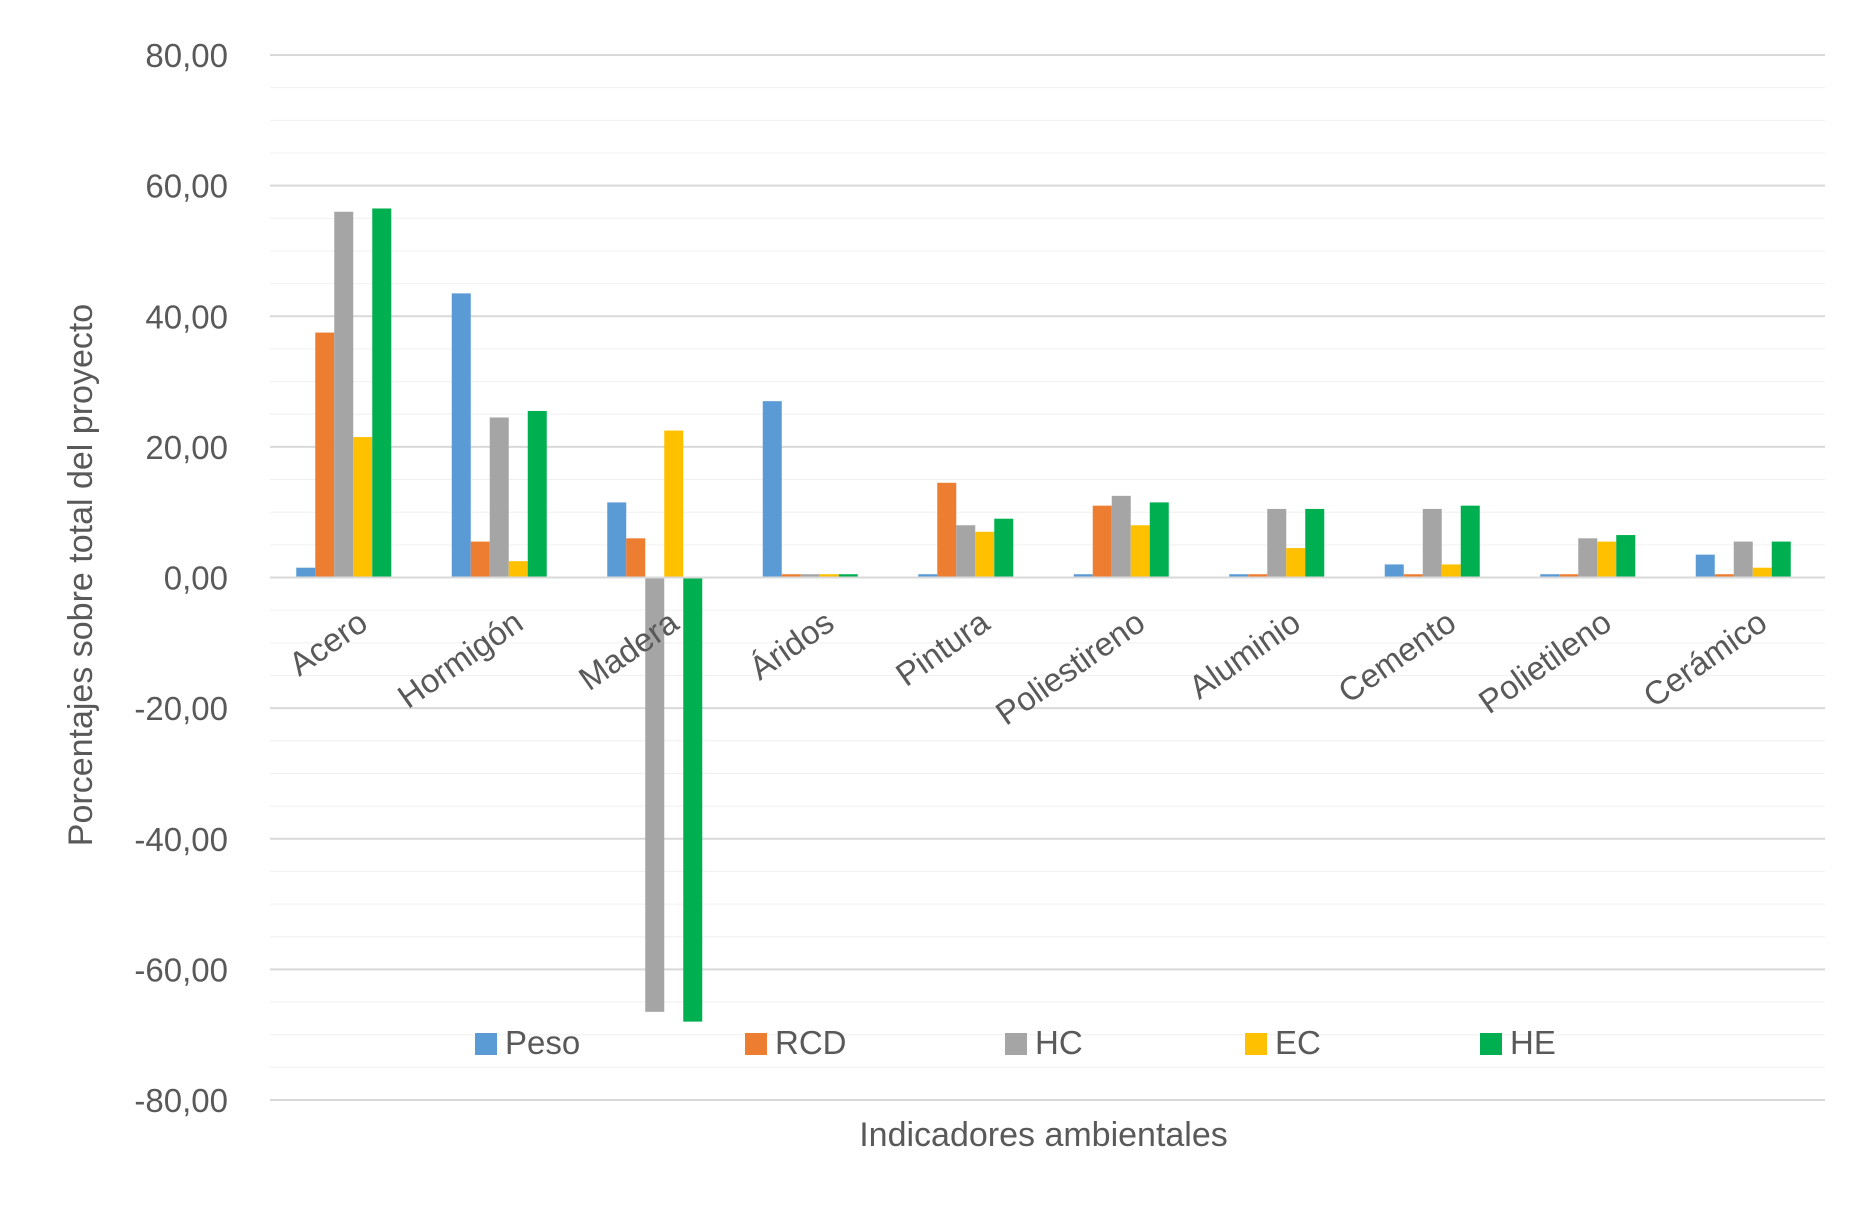 This screenshot has width=1855, height=1212. What do you see at coordinates (628, 650) in the screenshot?
I see `category-label: Madera` at bounding box center [628, 650].